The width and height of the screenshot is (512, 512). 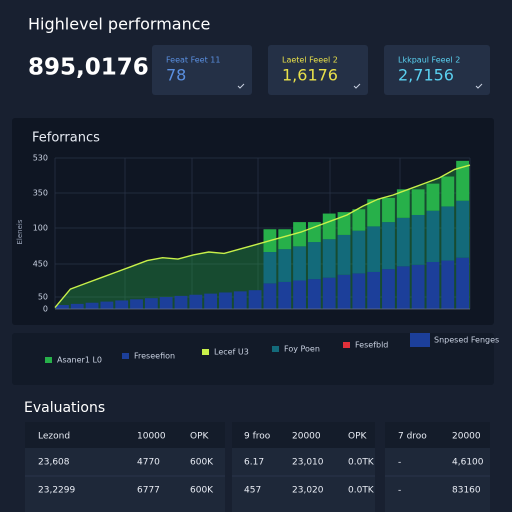 What do you see at coordinates (148, 463) in the screenshot?
I see `table-cell: 4770` at bounding box center [148, 463].